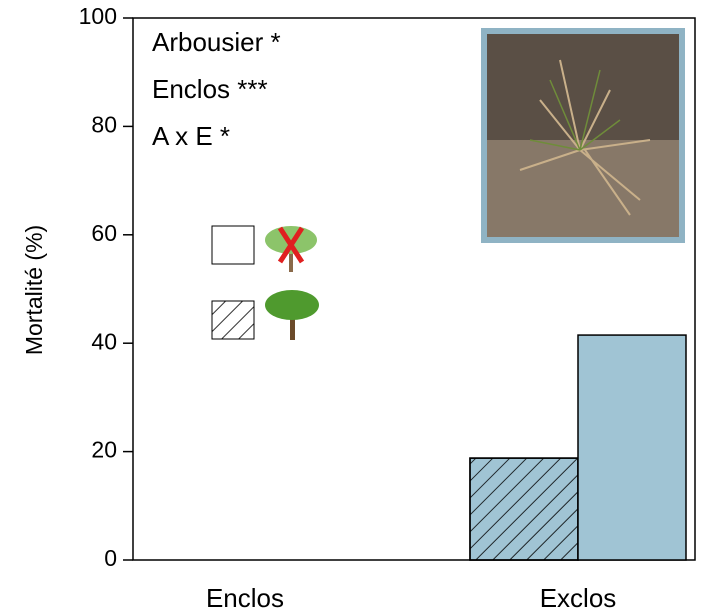 The height and width of the screenshot is (616, 713). What do you see at coordinates (98, 16) in the screenshot?
I see `y-tick-label: 100` at bounding box center [98, 16].